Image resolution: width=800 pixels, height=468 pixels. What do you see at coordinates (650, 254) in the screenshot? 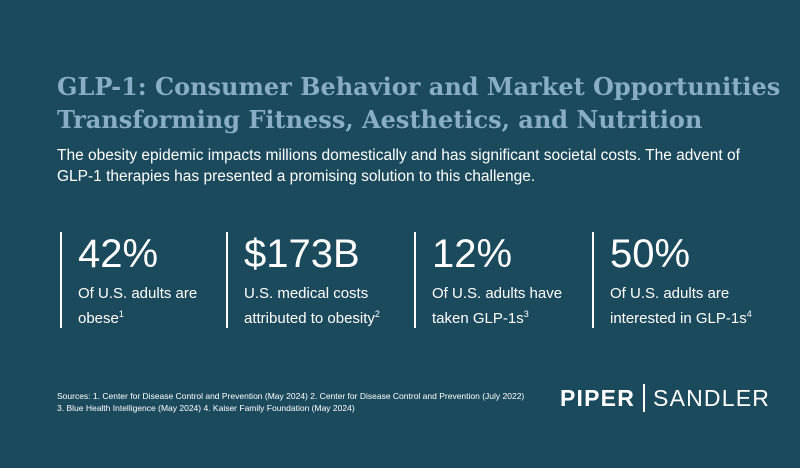
I see `stat-value: 50%` at bounding box center [650, 254].